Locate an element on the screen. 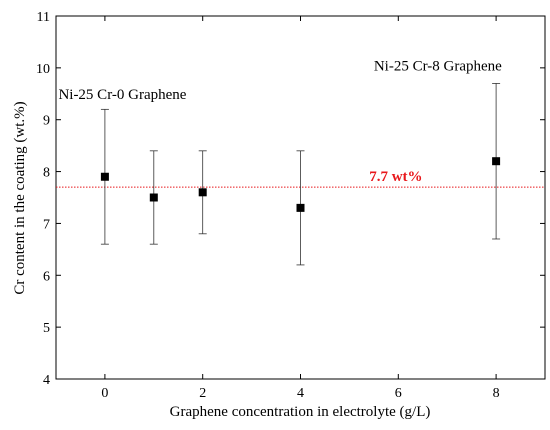  y-tick-label: 10 is located at coordinates (43, 69).